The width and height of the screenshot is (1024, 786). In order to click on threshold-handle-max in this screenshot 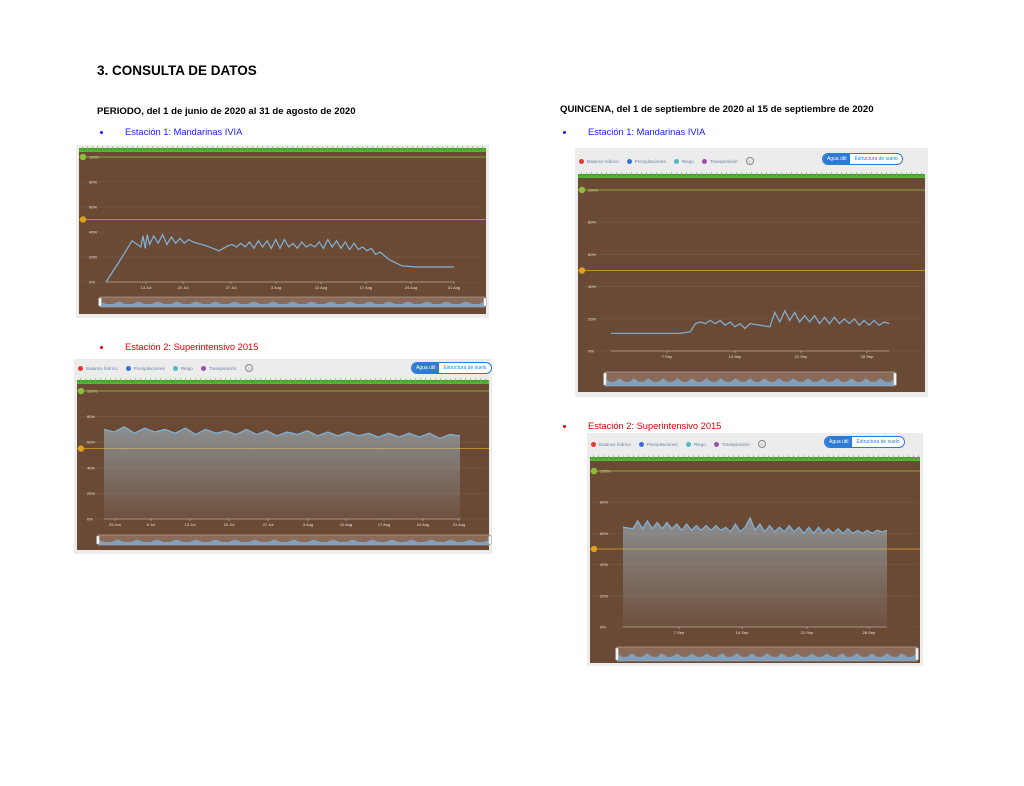, I will do `click(582, 190)`.